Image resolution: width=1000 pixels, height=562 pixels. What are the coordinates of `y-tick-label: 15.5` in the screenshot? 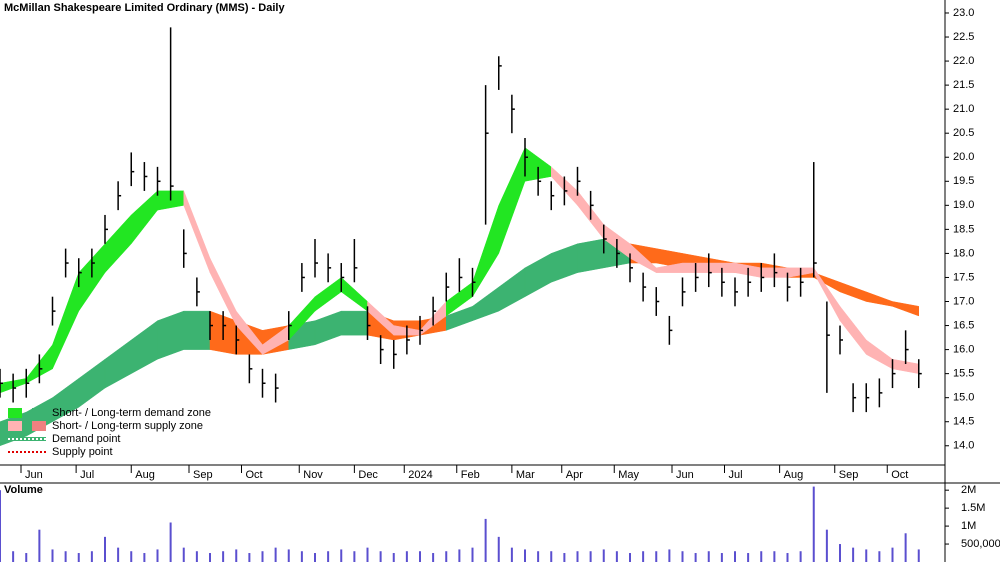 It's located at (963, 374).